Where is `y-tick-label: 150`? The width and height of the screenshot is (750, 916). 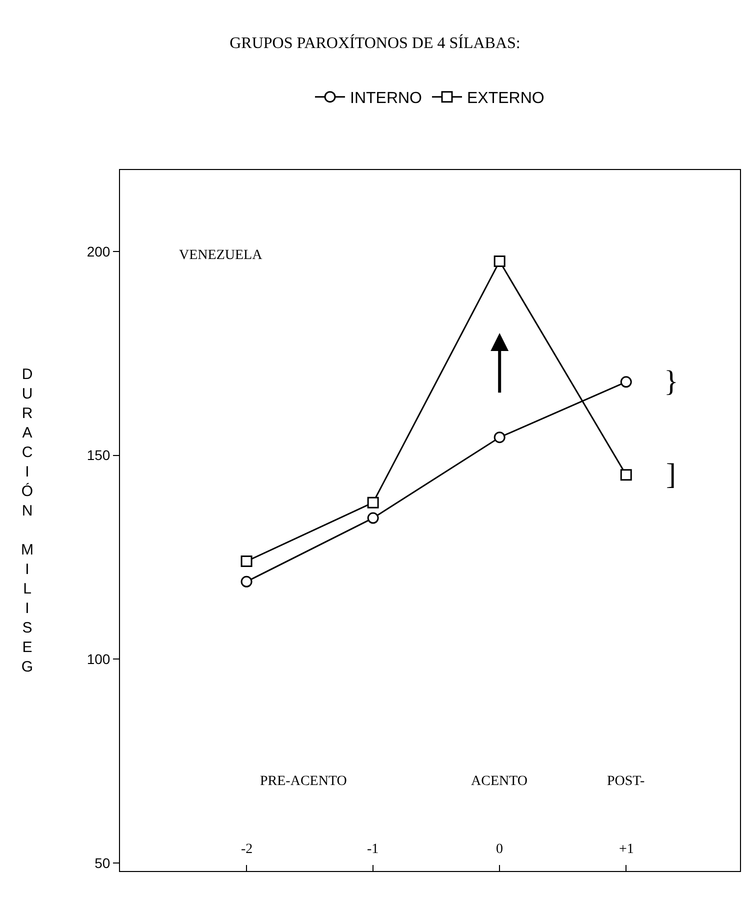 y-tick-label: 150 is located at coordinates (98, 455).